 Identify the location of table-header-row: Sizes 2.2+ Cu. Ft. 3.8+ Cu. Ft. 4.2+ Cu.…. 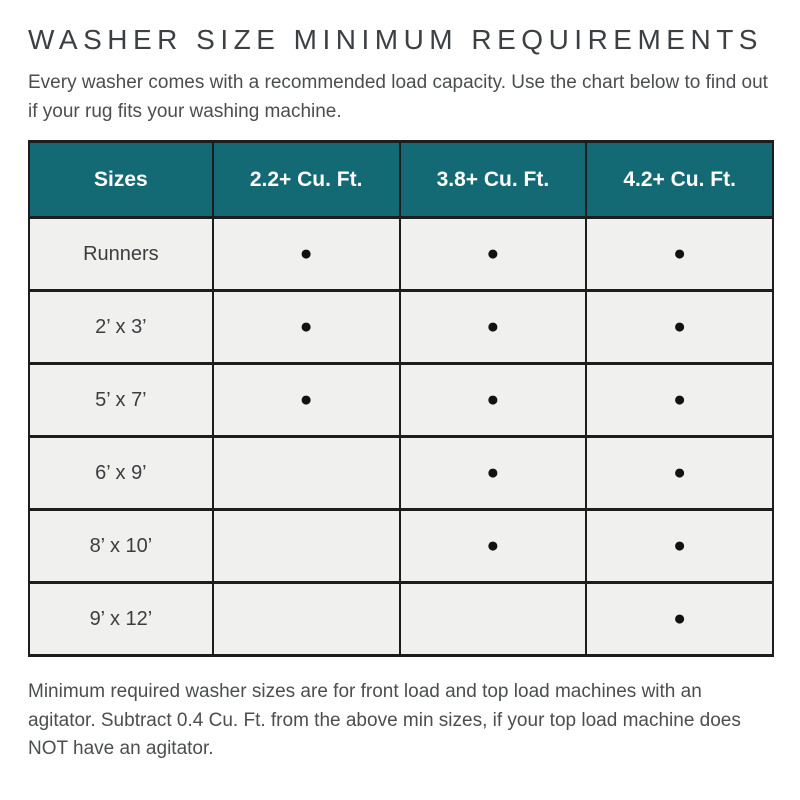
(401, 179).